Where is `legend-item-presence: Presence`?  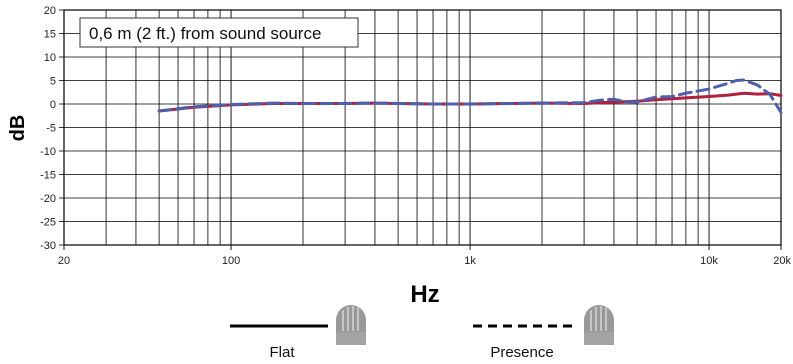
legend-item-presence: Presence is located at coordinates (543, 333).